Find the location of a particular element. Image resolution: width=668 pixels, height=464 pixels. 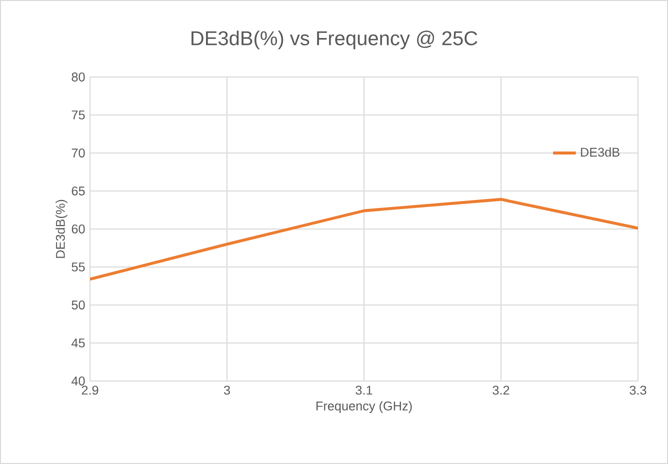

y-tick-label: 80 is located at coordinates (78, 77).